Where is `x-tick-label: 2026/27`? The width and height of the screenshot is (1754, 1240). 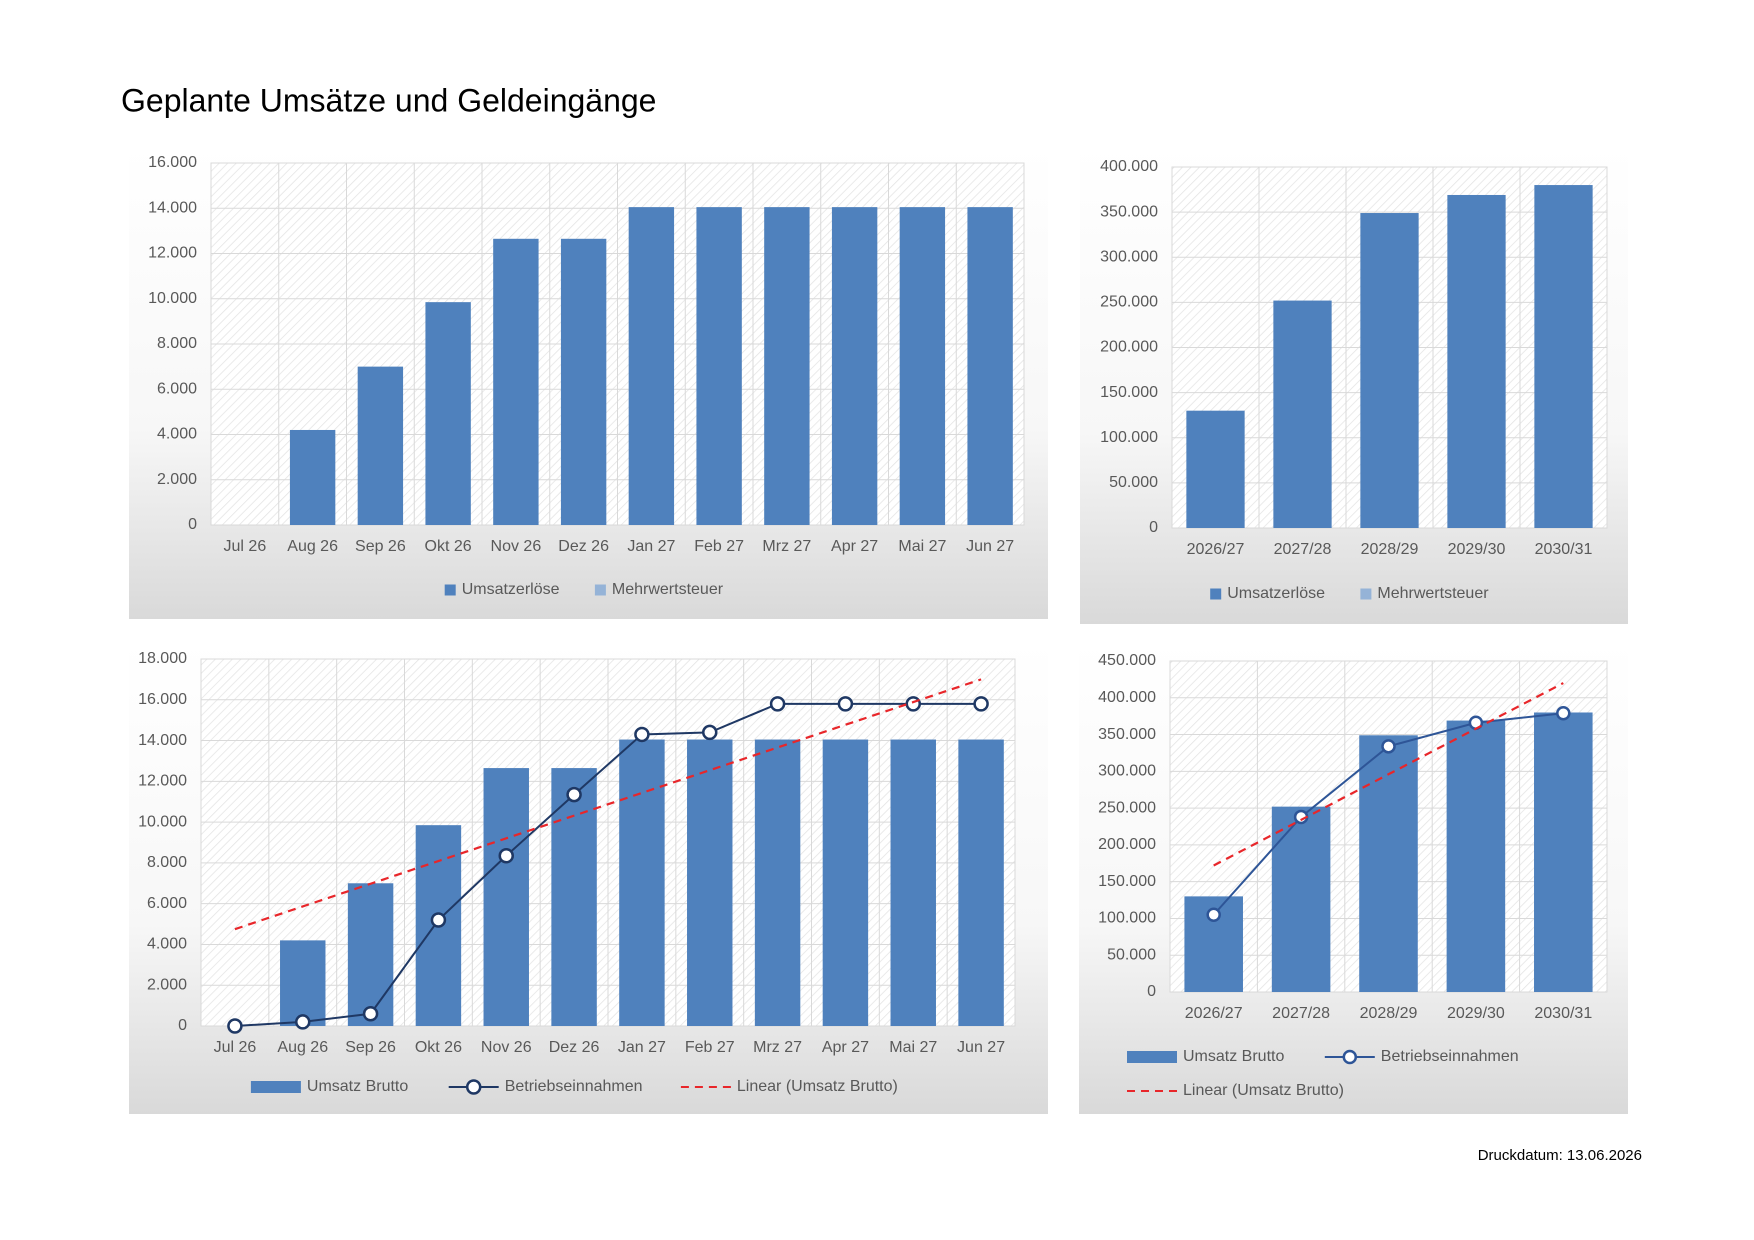
x-tick-label: 2026/27 is located at coordinates (1216, 549).